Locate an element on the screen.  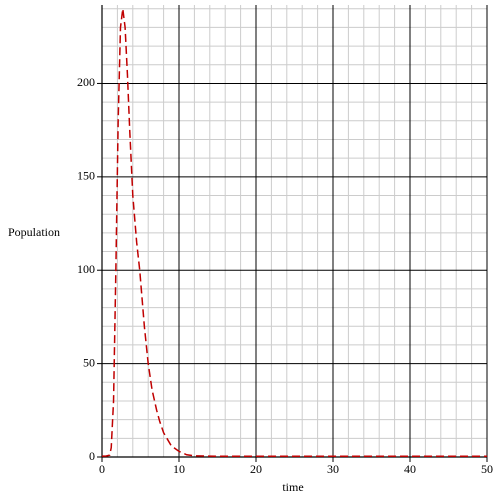
x-tick-label: 10 is located at coordinates (179, 469).